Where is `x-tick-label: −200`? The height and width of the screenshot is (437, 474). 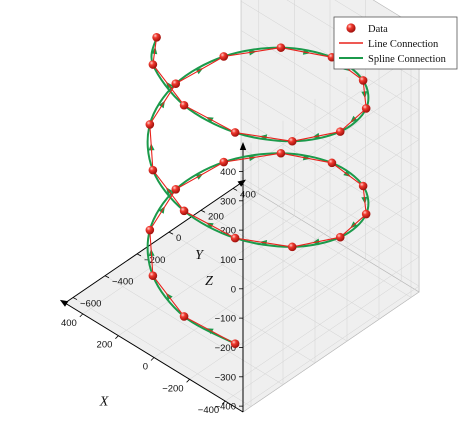
x-tick-label: −200 is located at coordinates (172, 388).